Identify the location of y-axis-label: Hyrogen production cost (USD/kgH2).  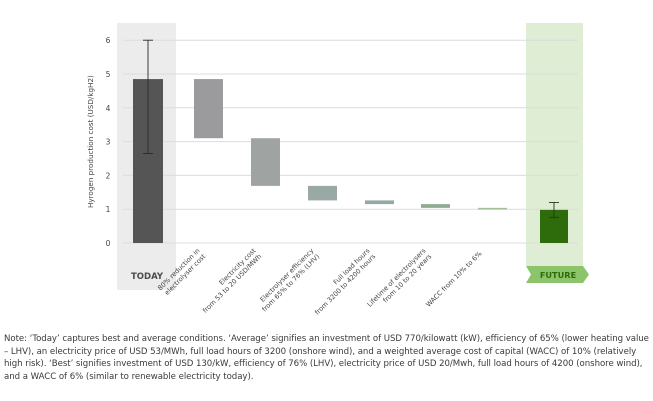
(90, 141).